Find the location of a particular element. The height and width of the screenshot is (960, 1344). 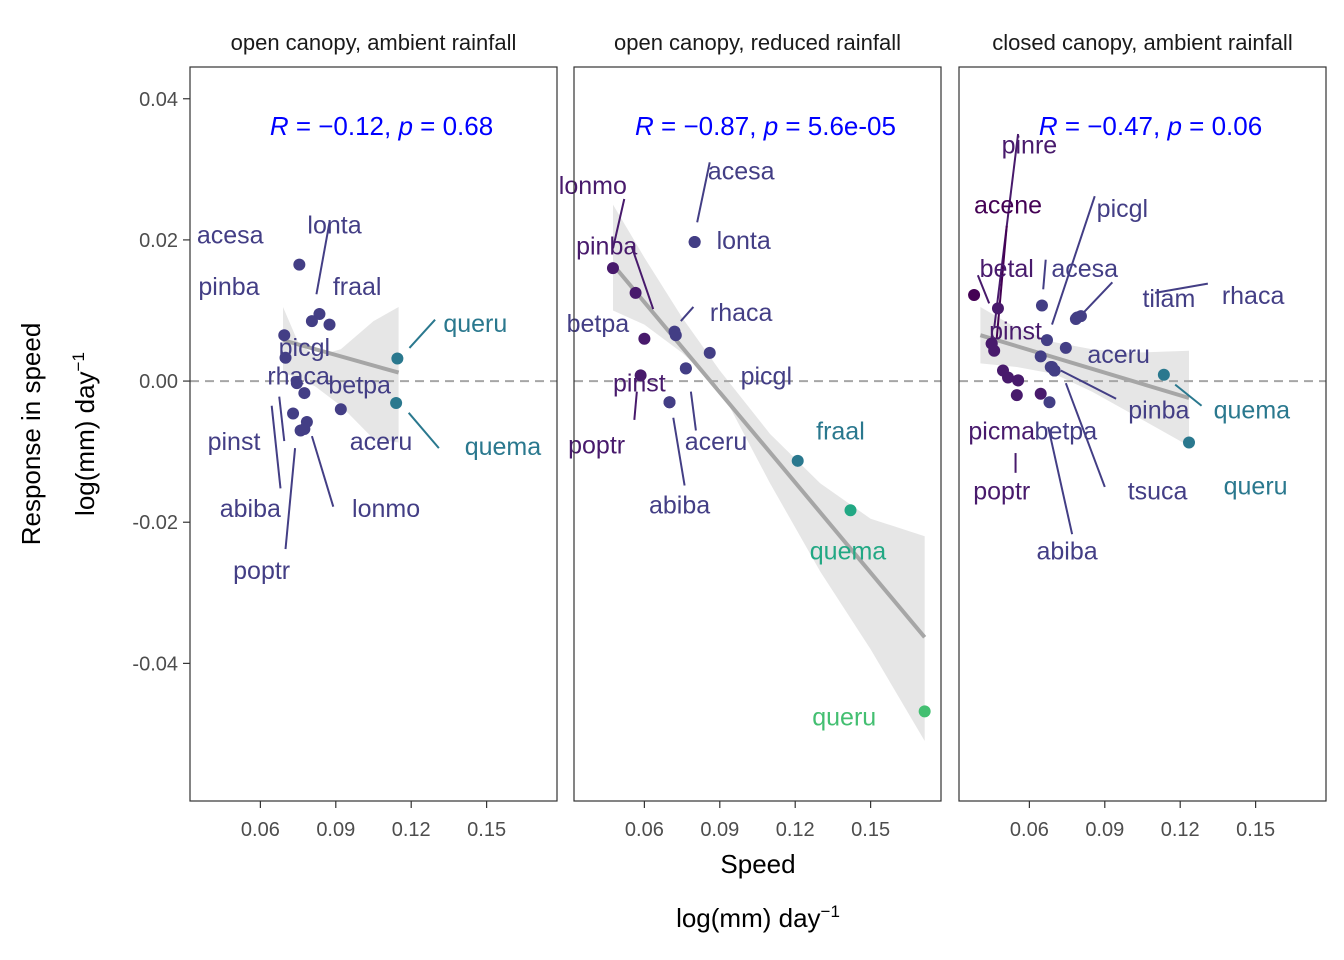

x-axis-unit: log(mm) day−1 is located at coordinates (758, 917).